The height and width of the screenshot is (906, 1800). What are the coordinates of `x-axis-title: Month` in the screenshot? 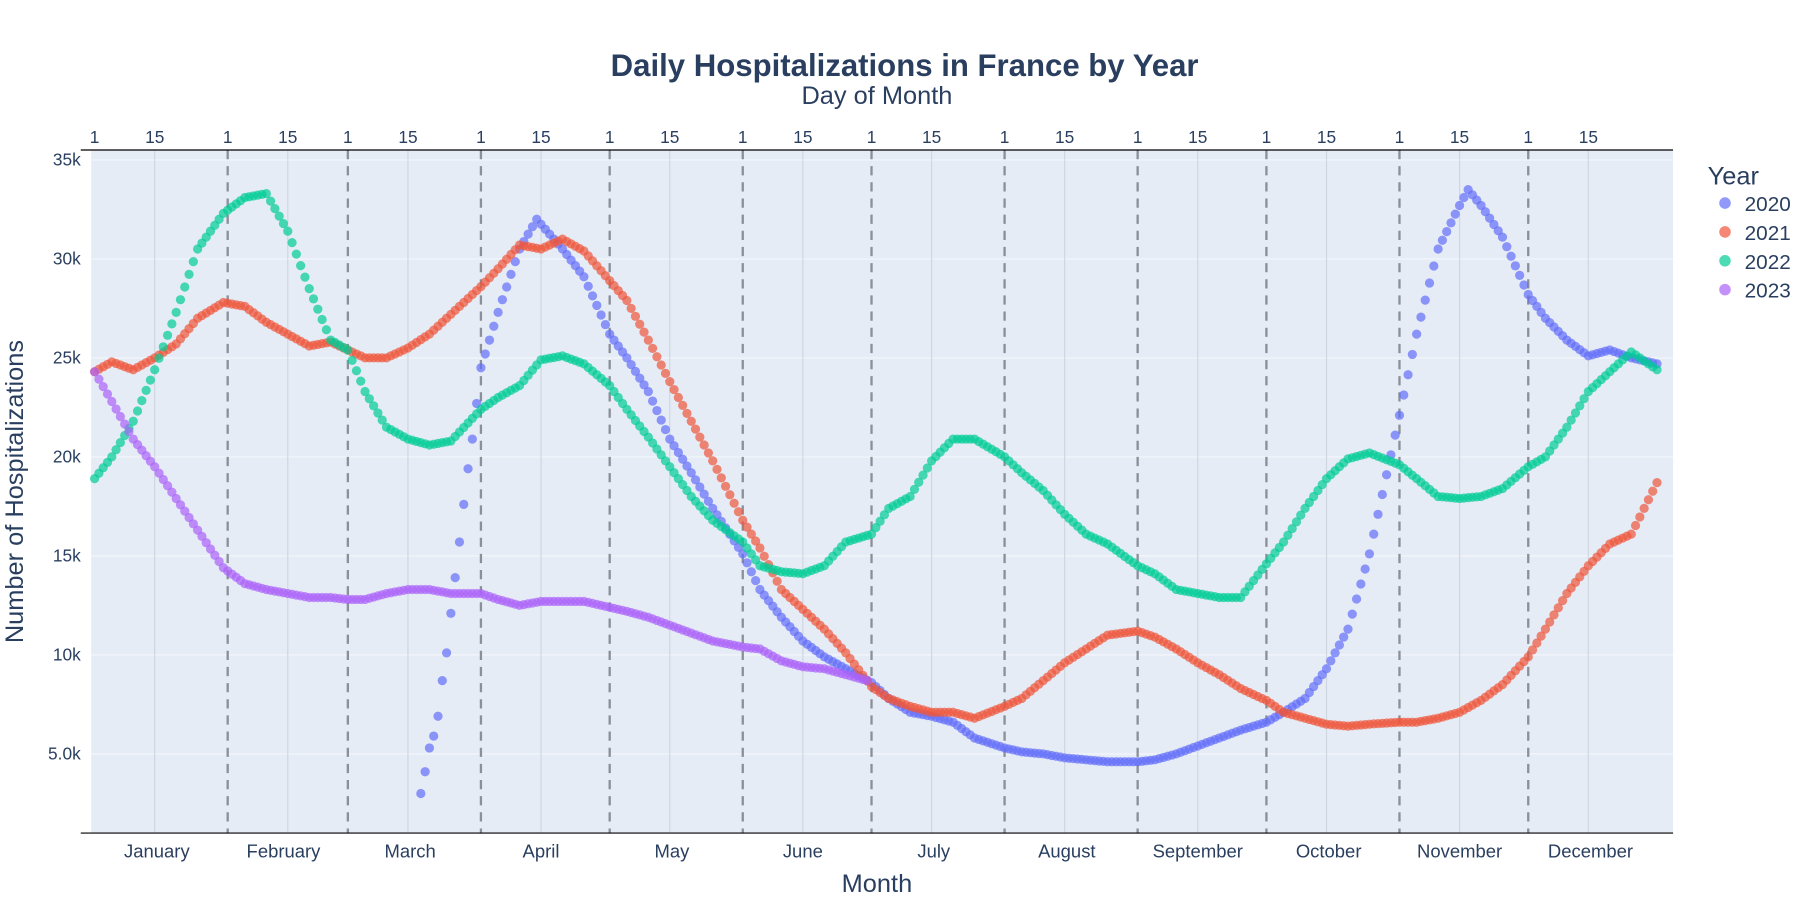 It's located at (877, 884).